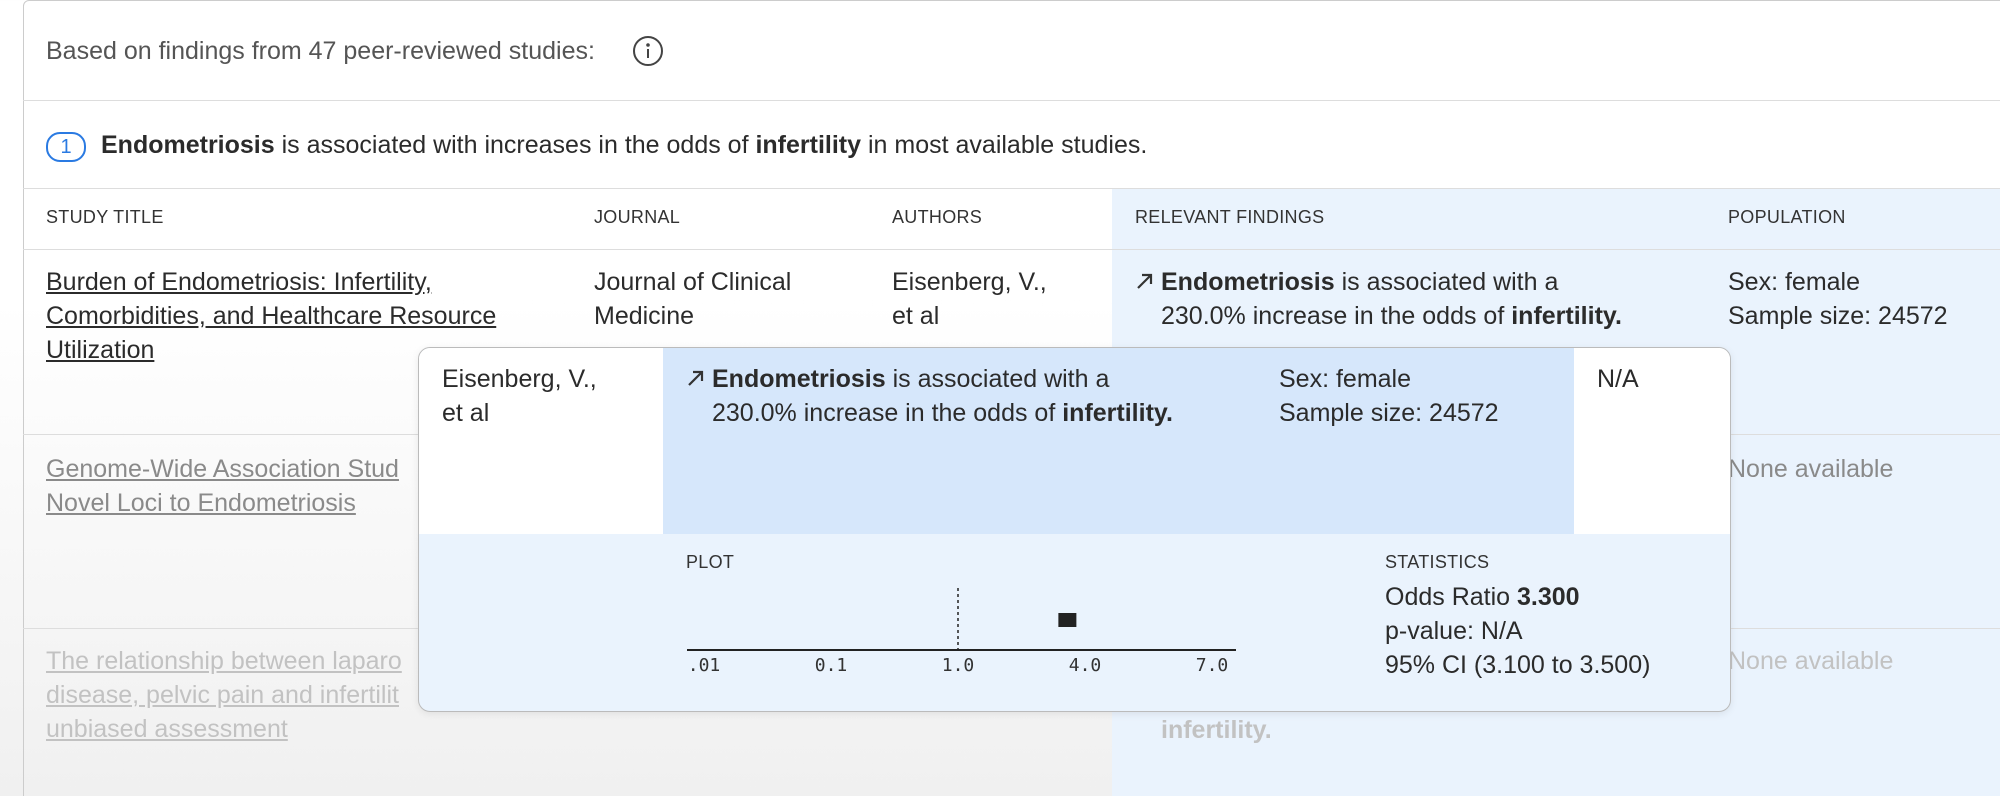  I want to click on stat-line: p-value: N/A, so click(1454, 631).